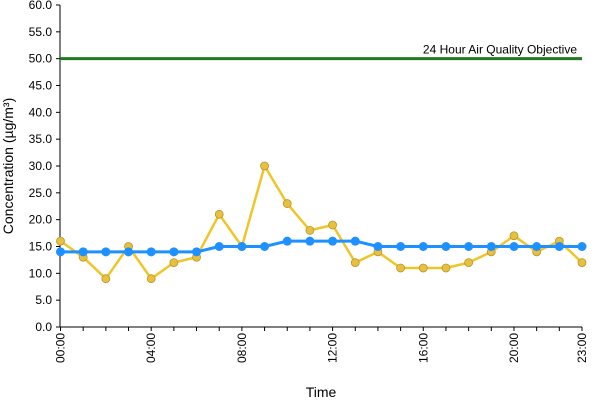 Image resolution: width=600 pixels, height=400 pixels. What do you see at coordinates (43, 327) in the screenshot?
I see `y-tick-label: 0.0` at bounding box center [43, 327].